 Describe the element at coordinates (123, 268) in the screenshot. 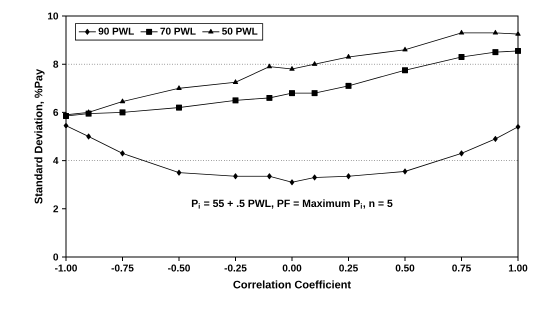

I see `x-tick-label: -0.75` at that location.